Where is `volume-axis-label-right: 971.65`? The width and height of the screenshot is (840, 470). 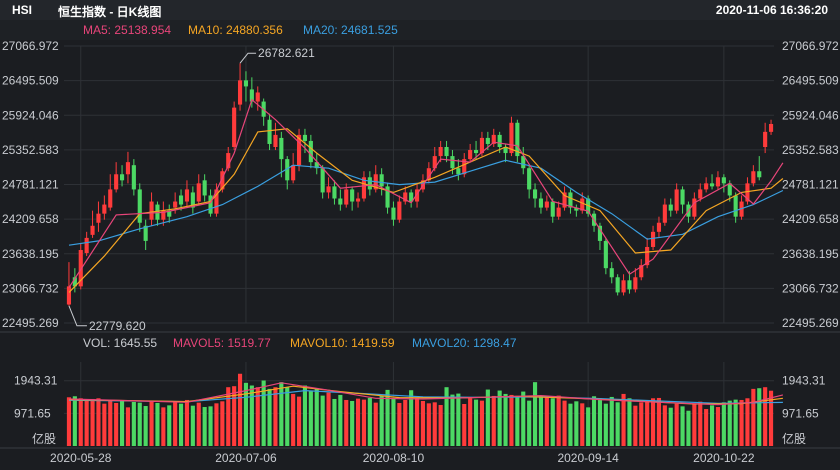
volume-axis-label-right: 971.65 is located at coordinates (800, 413).